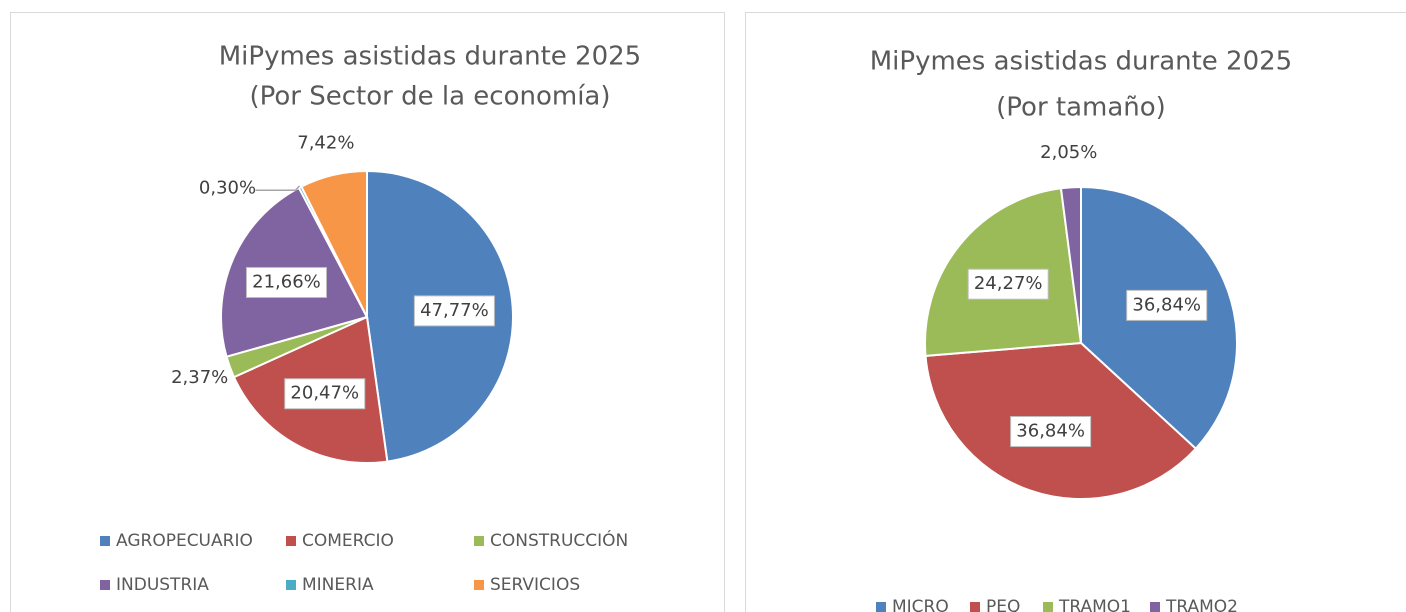 The image size is (1406, 612). What do you see at coordinates (325, 143) in the screenshot?
I see `data-label: 7,42%` at bounding box center [325, 143].